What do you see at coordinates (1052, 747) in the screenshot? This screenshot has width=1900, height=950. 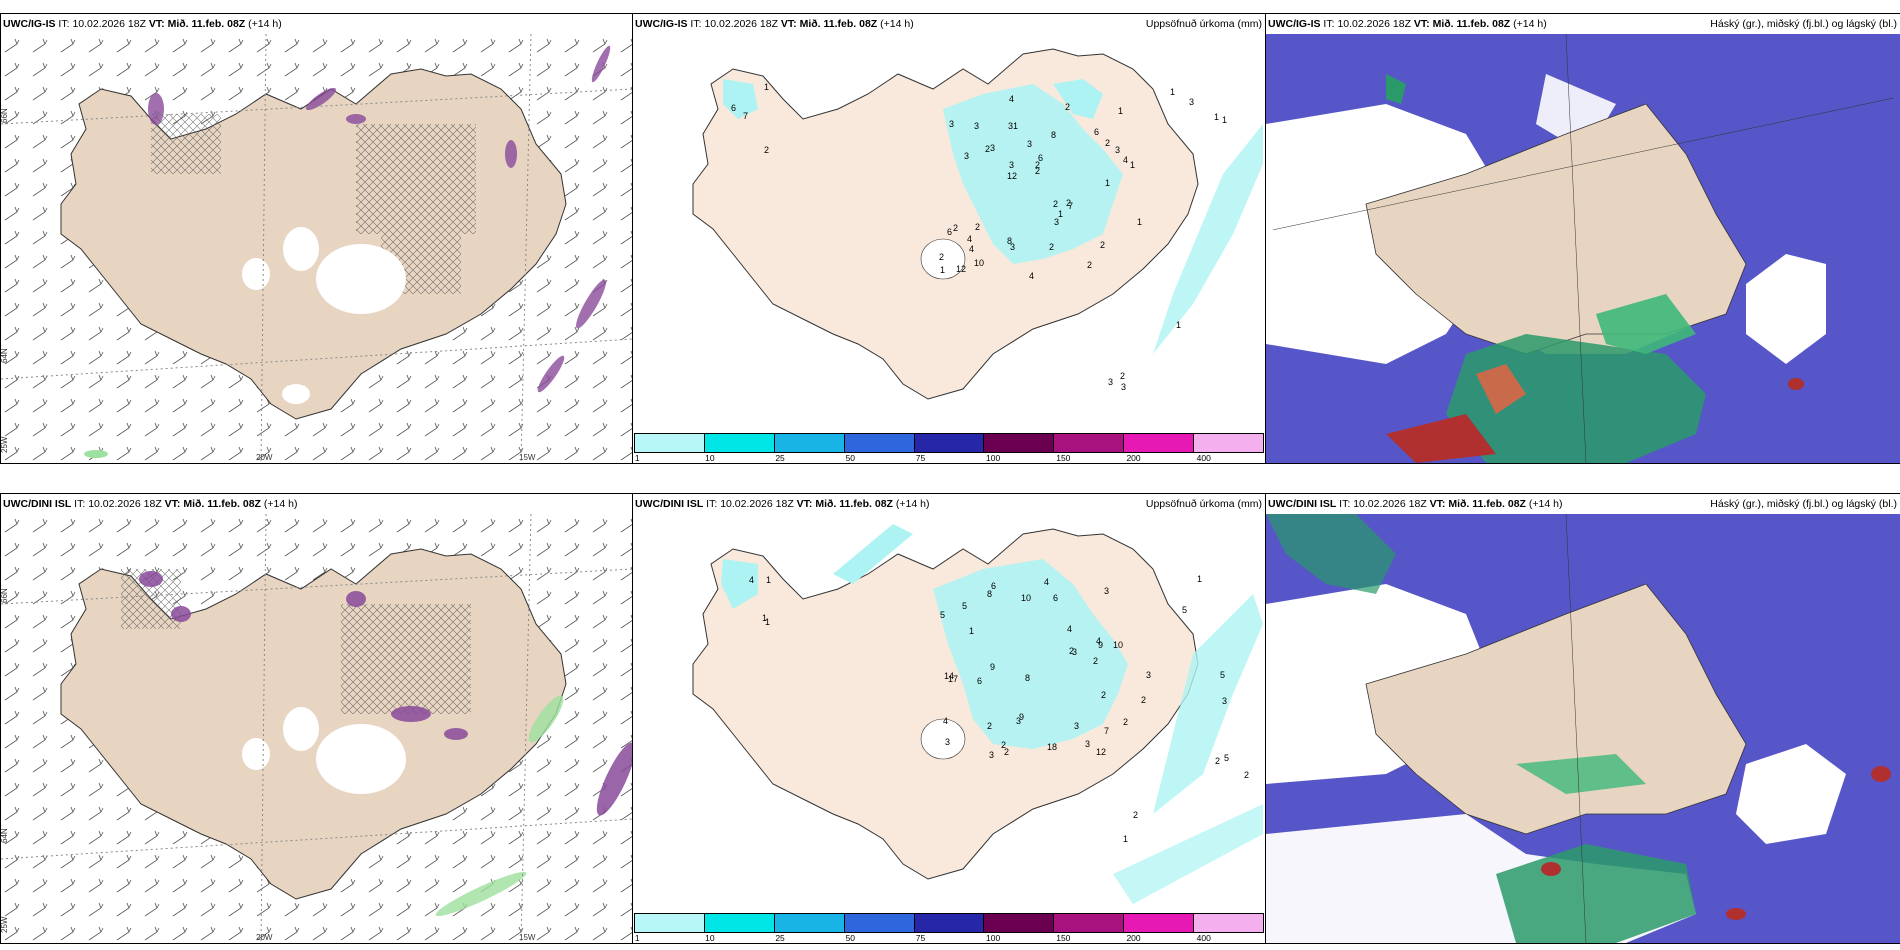 I see `precip-value: 18` at bounding box center [1052, 747].